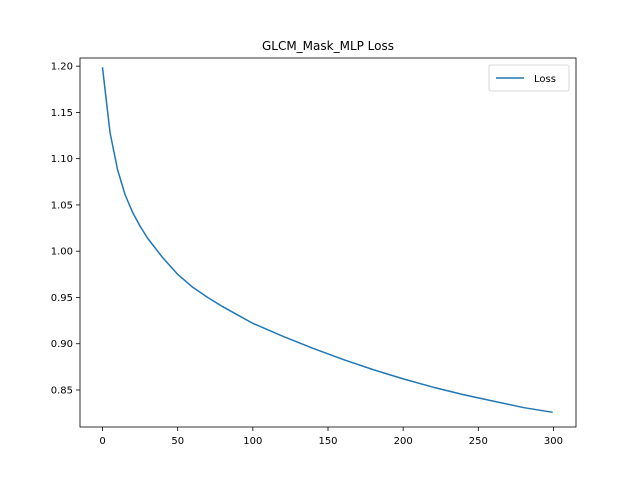 This screenshot has width=640, height=485. I want to click on x-tick-label: 200, so click(403, 441).